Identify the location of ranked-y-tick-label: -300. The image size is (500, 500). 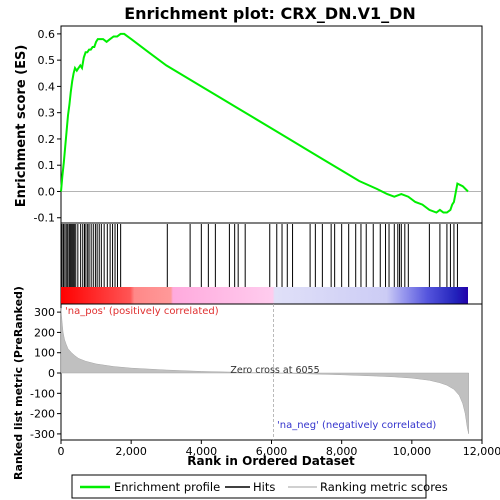
(42, 434).